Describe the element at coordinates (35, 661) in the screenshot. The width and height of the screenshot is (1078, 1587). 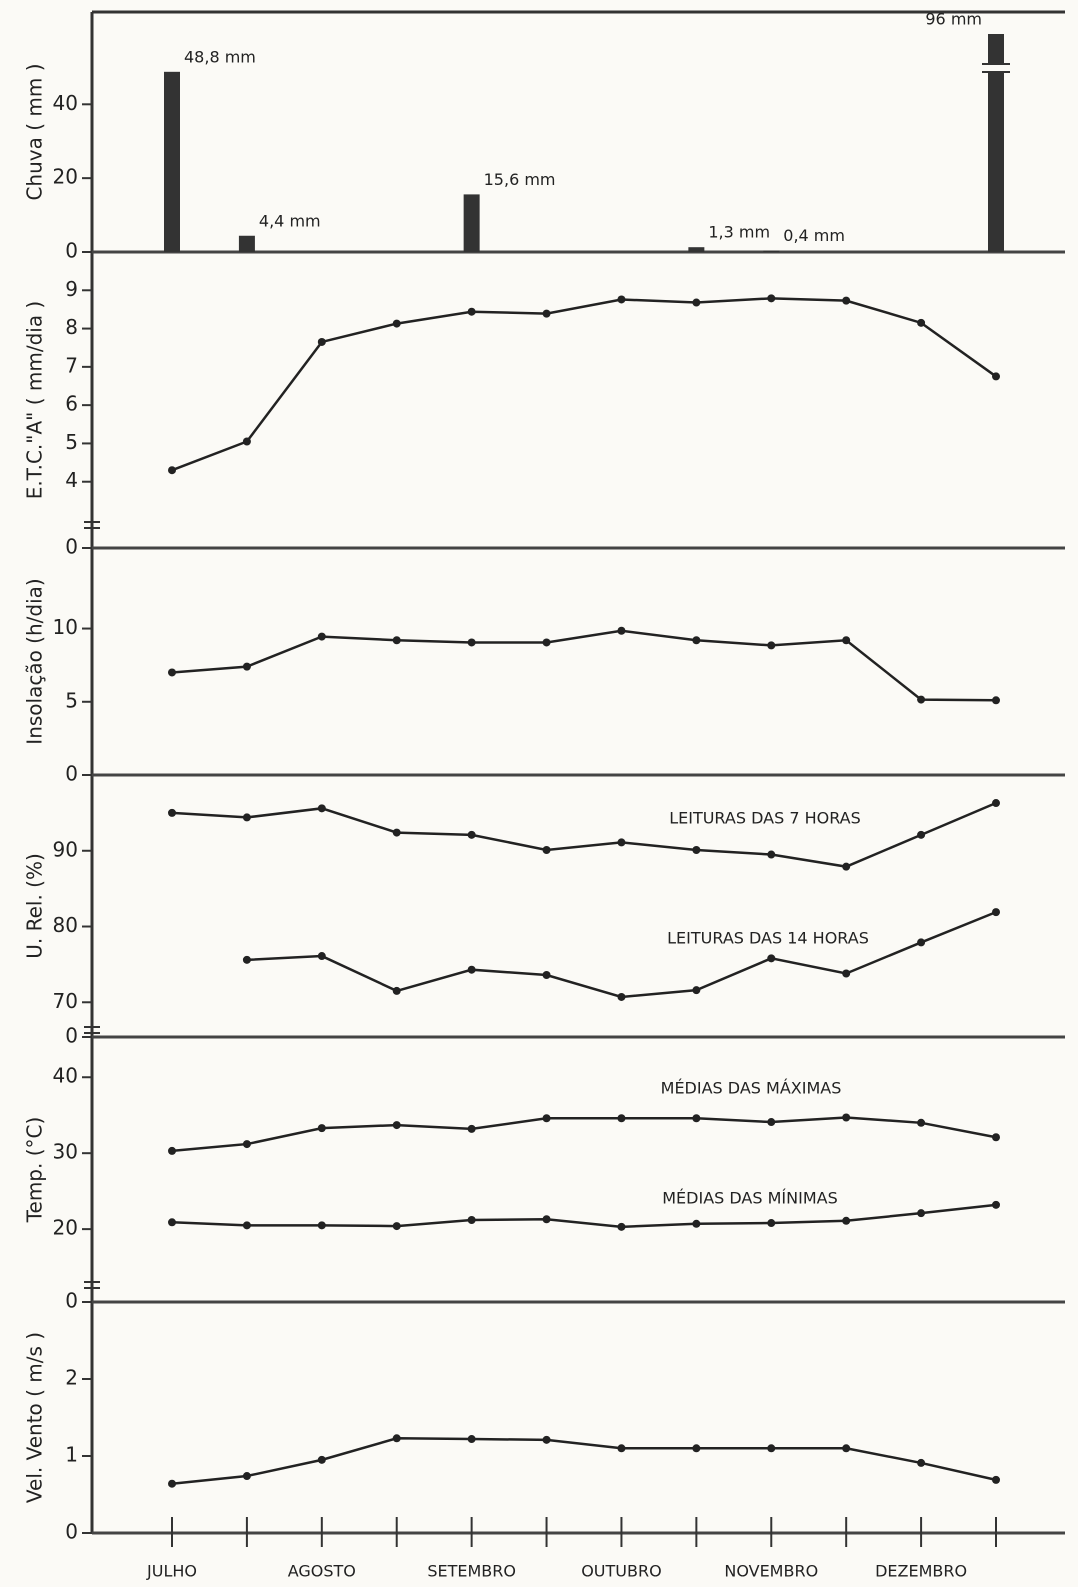
I see `y-axis-label: Insolação (h/dia)` at that location.